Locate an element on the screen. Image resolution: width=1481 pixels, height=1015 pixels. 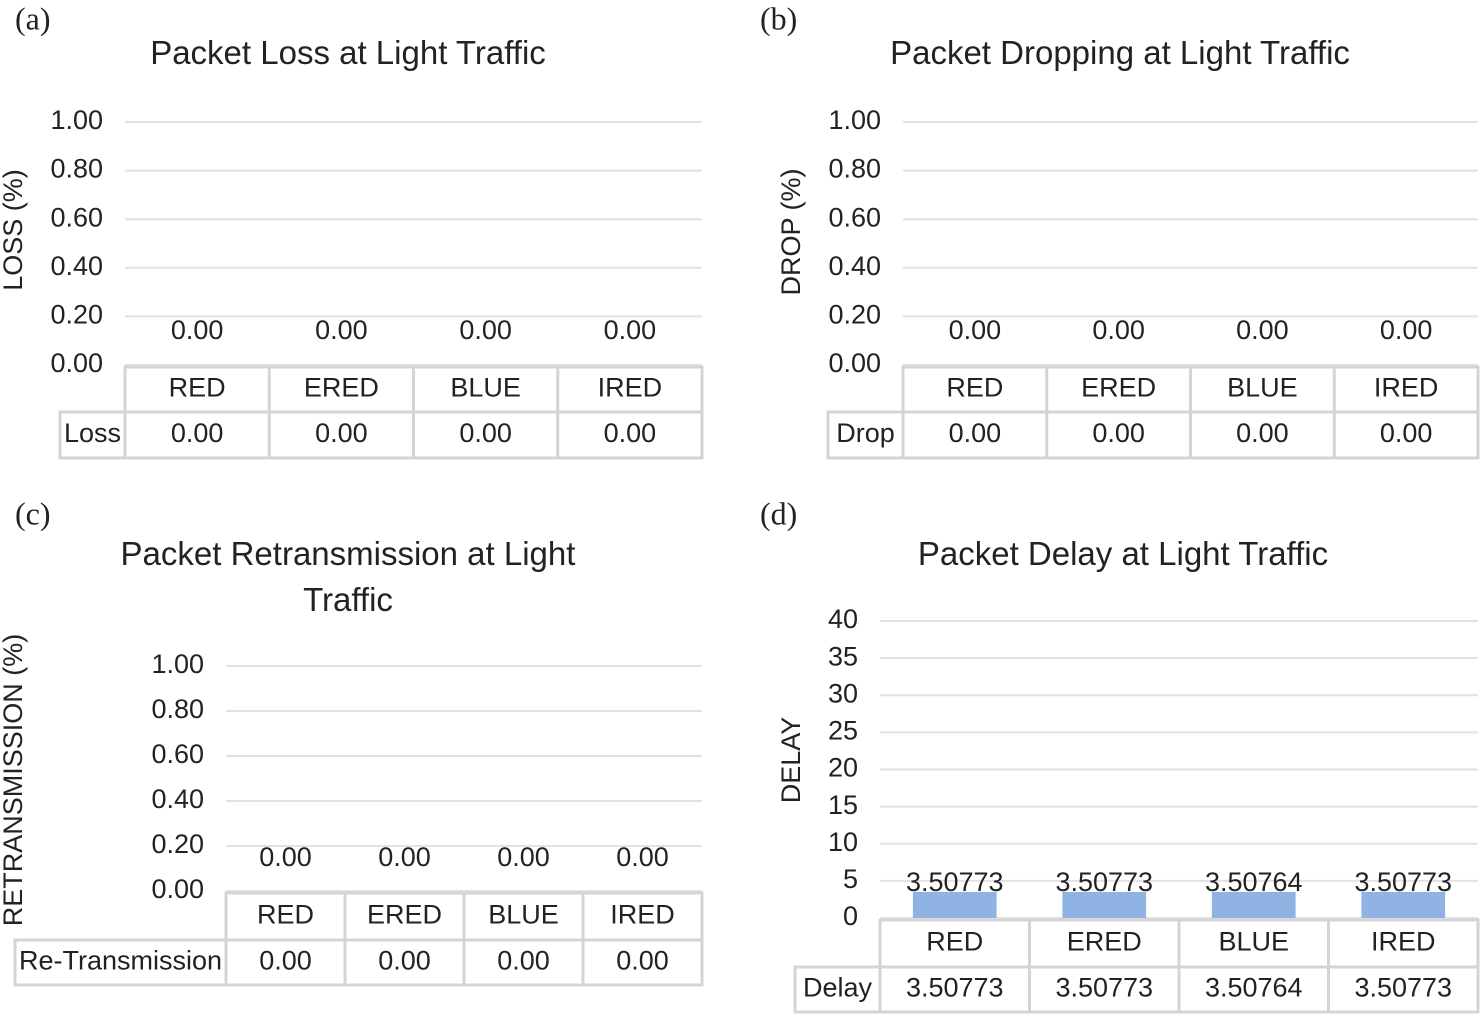
legend-entry: Drop is located at coordinates (865, 433).